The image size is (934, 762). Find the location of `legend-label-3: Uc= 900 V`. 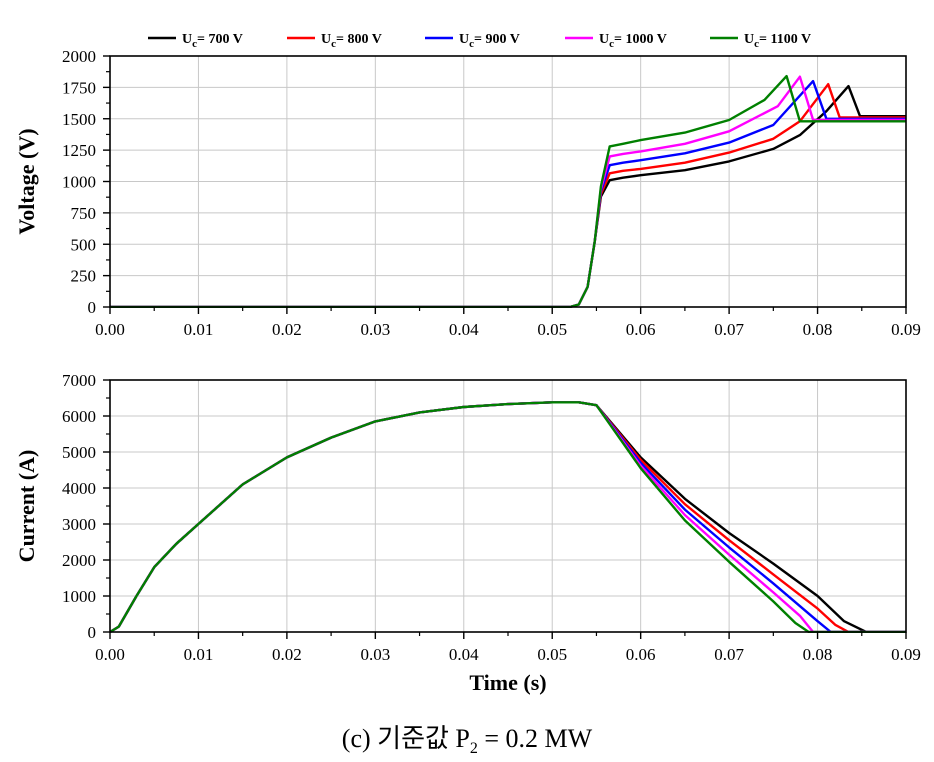

legend-label-3: Uc= 900 V is located at coordinates (489, 41).